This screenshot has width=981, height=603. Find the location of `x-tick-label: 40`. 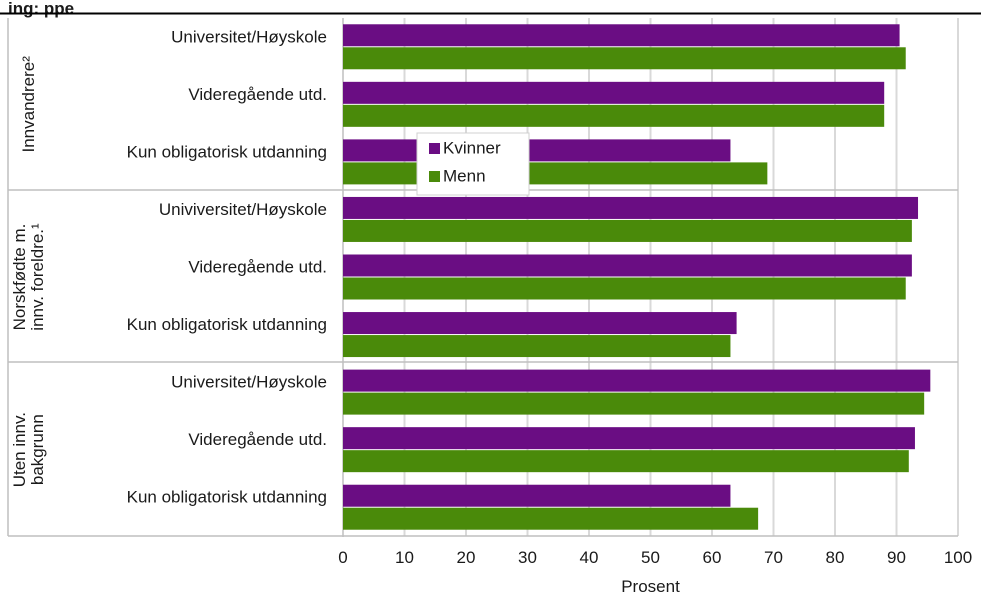

x-tick-label: 40 is located at coordinates (589, 557).